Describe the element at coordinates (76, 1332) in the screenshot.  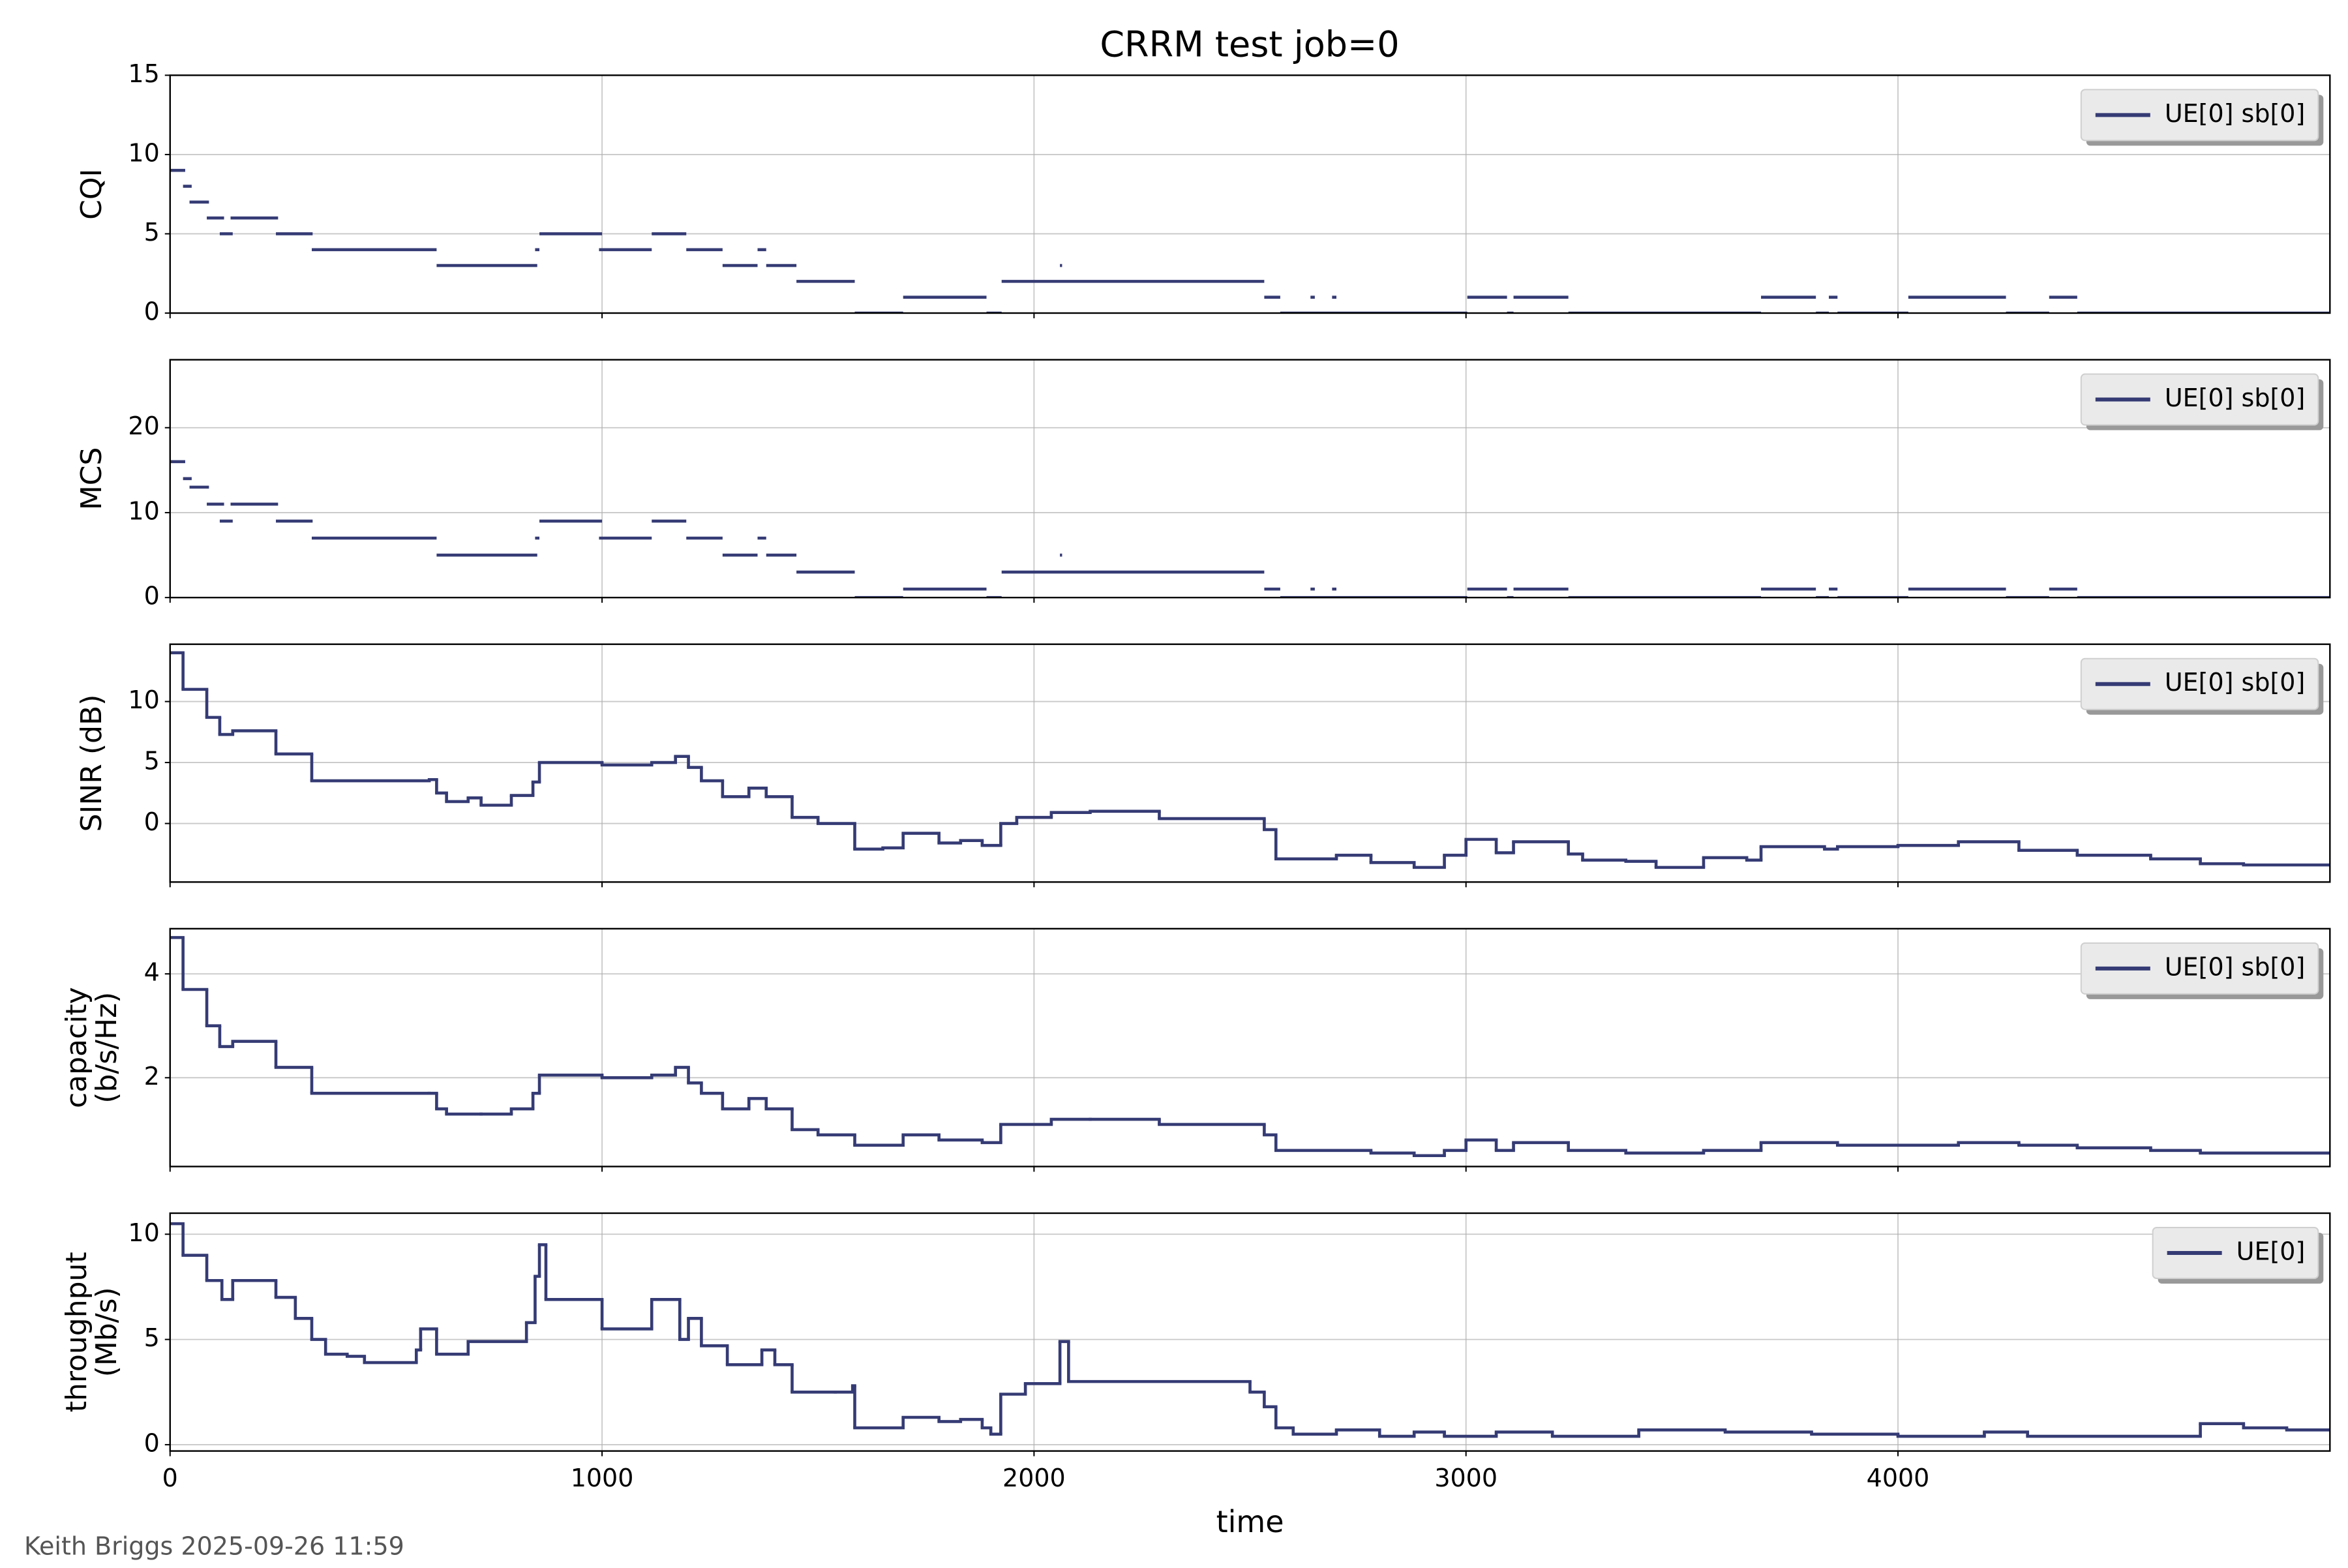
I see `y-axis-label: throughput` at that location.